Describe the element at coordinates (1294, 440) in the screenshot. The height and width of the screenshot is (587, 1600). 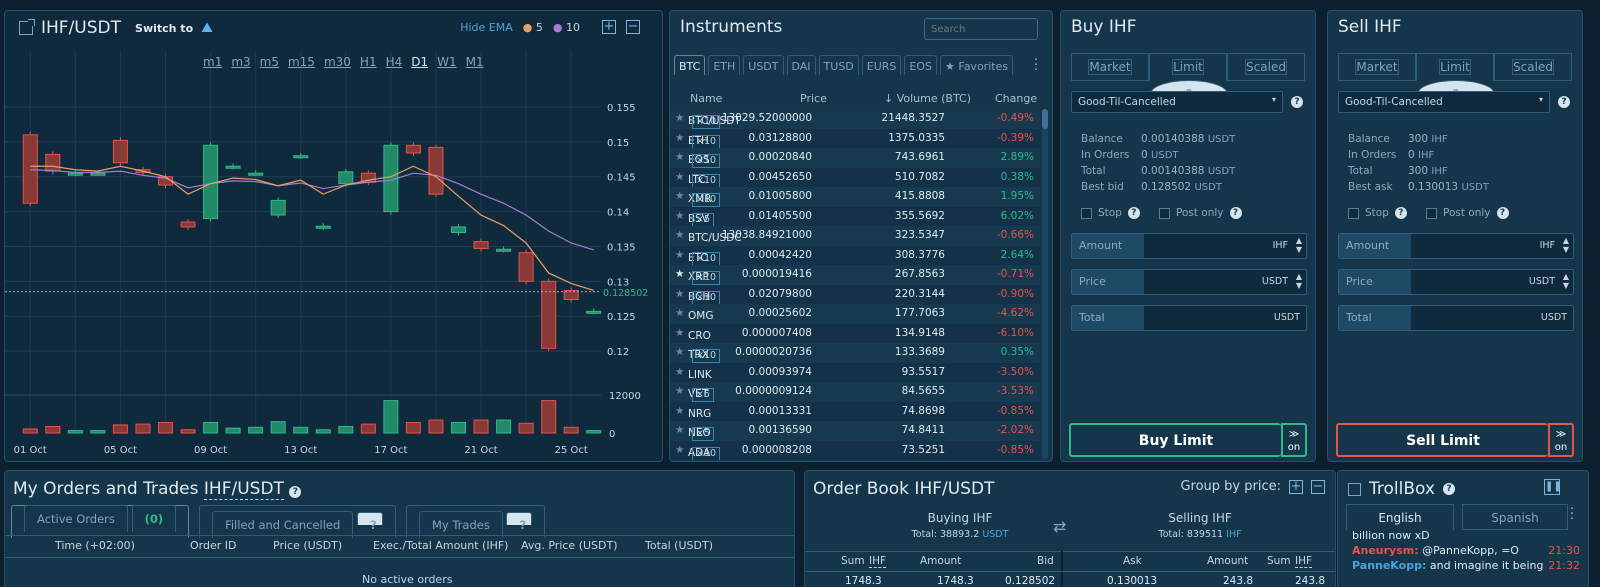
I see `buy-on-button: ≫ on` at that location.